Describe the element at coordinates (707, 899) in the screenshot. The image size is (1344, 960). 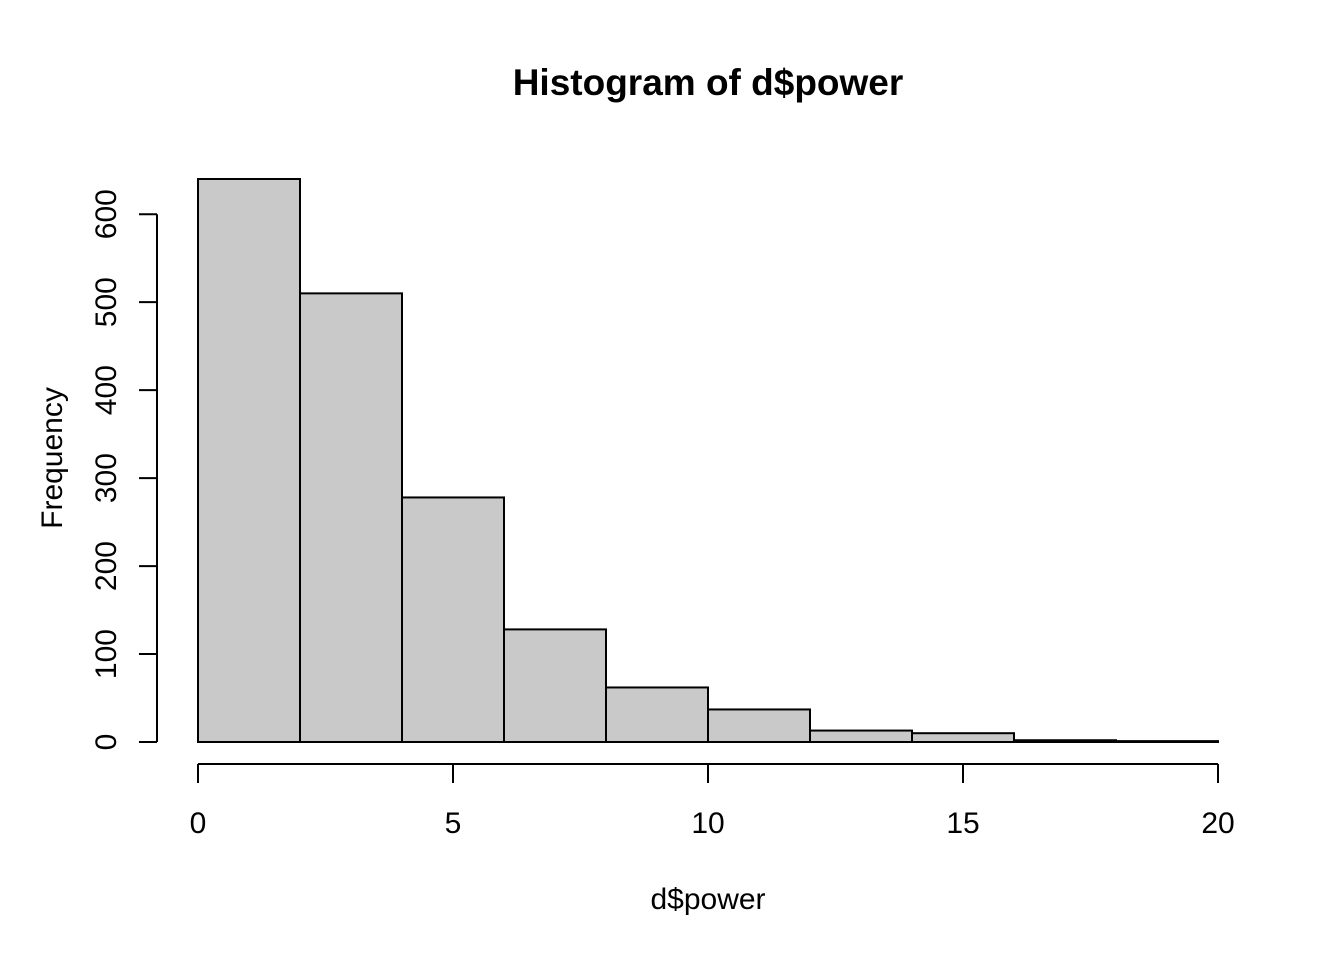
I see `x-axis-label: d$power` at that location.